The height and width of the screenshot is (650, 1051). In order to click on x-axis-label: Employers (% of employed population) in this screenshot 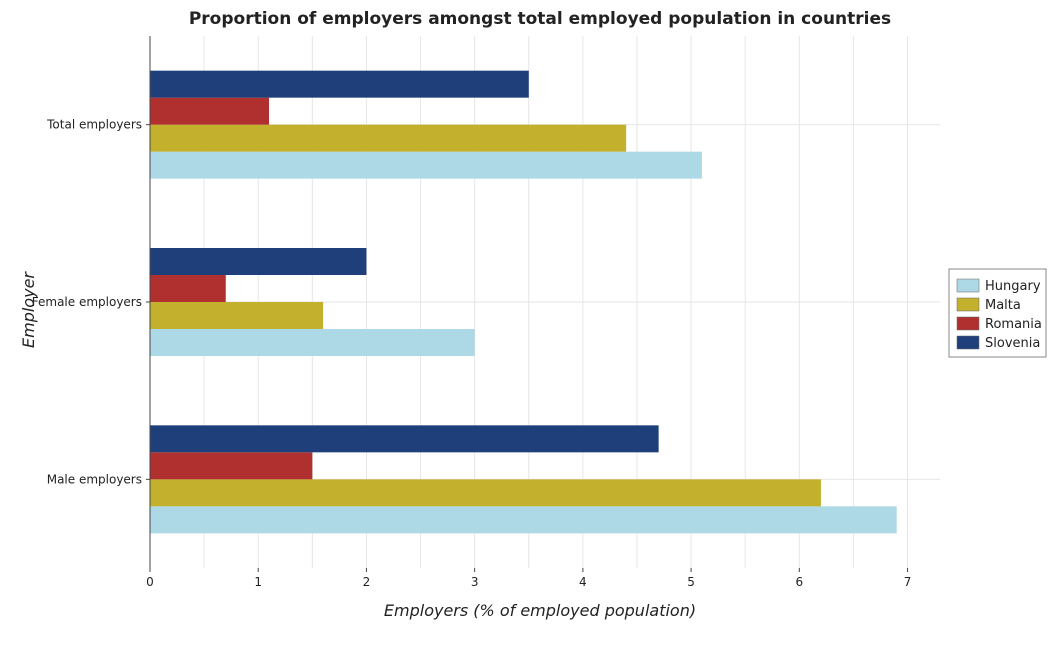, I will do `click(540, 610)`.